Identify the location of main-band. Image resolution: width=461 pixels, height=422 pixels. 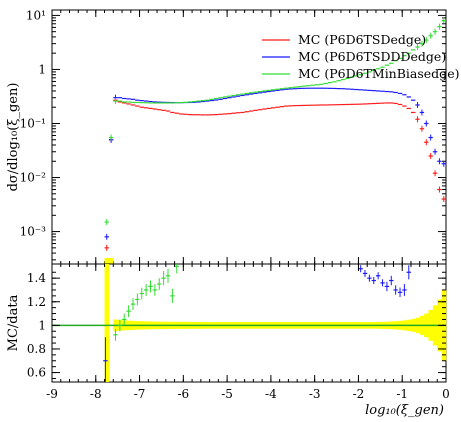
(109, 261).